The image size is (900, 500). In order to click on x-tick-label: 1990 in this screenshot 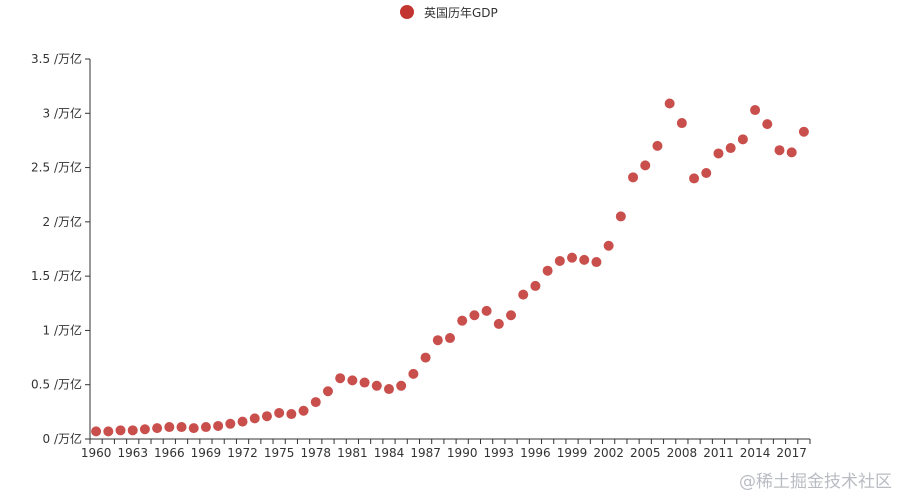, I will do `click(462, 453)`.